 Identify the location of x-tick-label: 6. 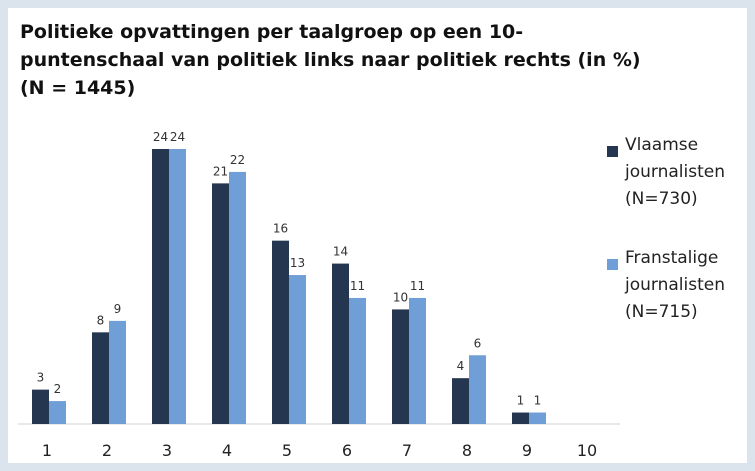
(347, 450).